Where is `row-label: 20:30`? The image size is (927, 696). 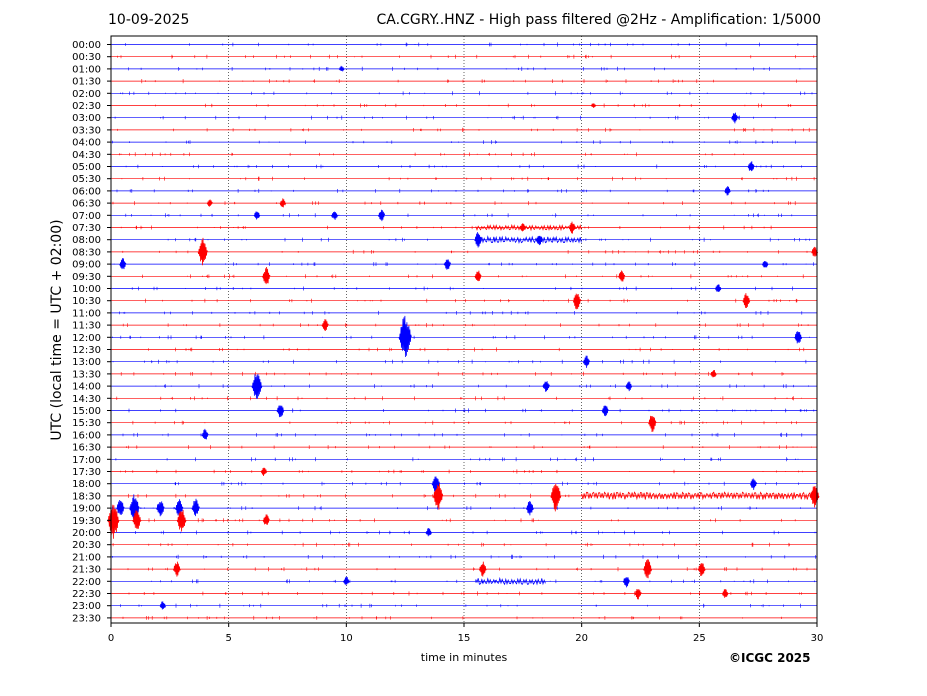
row-label: 20:30 is located at coordinates (86, 545).